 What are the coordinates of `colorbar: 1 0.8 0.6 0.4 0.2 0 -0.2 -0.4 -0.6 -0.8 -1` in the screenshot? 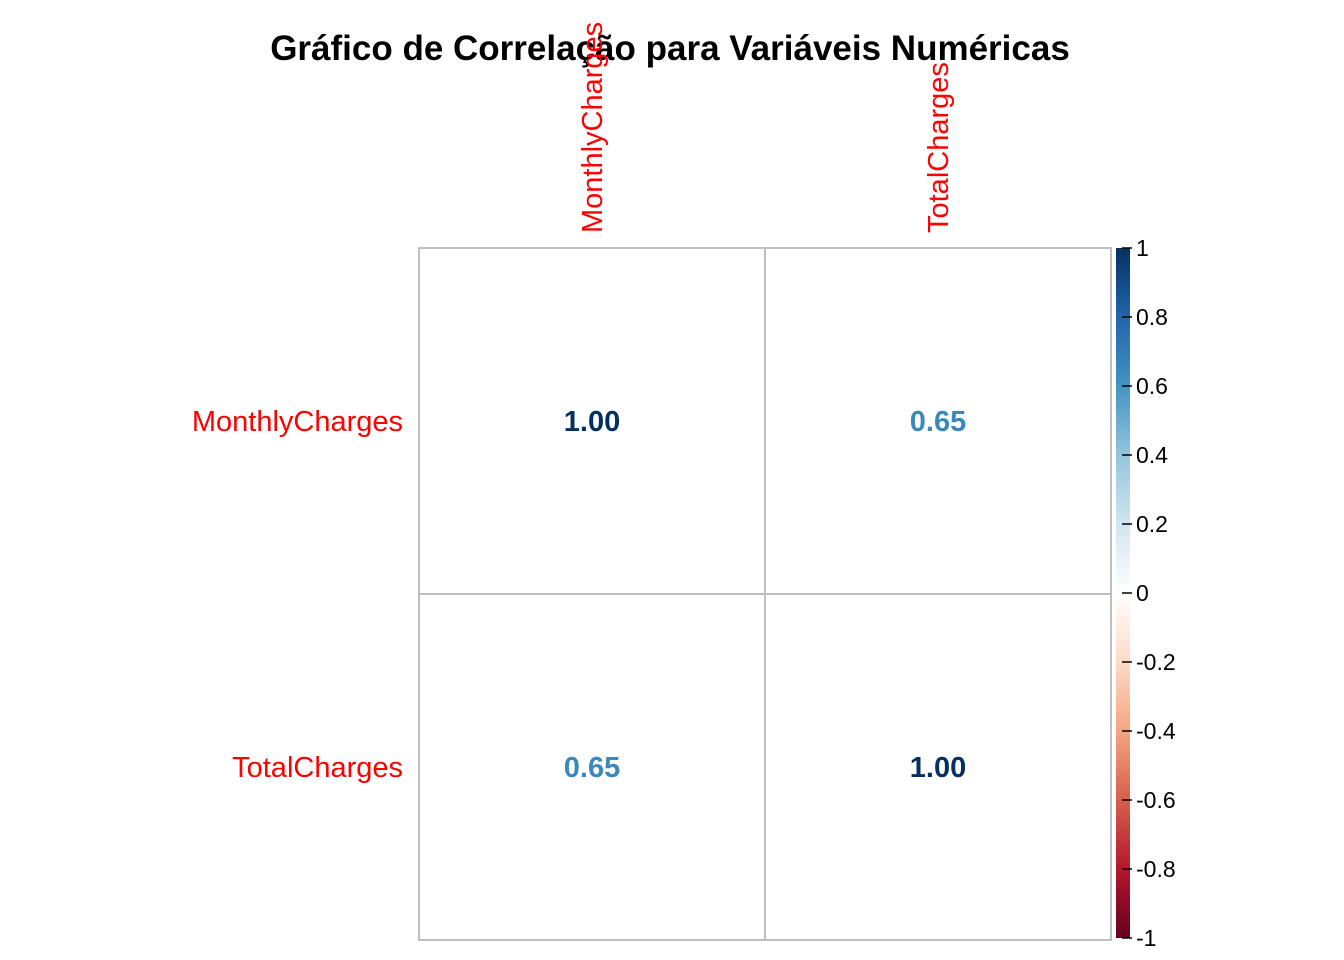 It's located at (1146, 593).